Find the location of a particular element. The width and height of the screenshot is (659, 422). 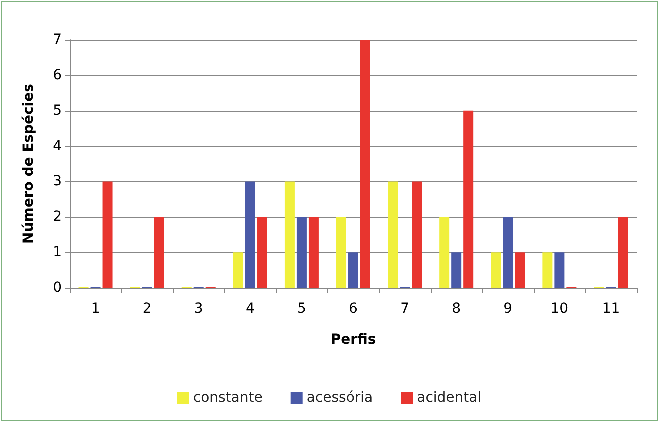

y-tick-label: 6 is located at coordinates (57, 75).